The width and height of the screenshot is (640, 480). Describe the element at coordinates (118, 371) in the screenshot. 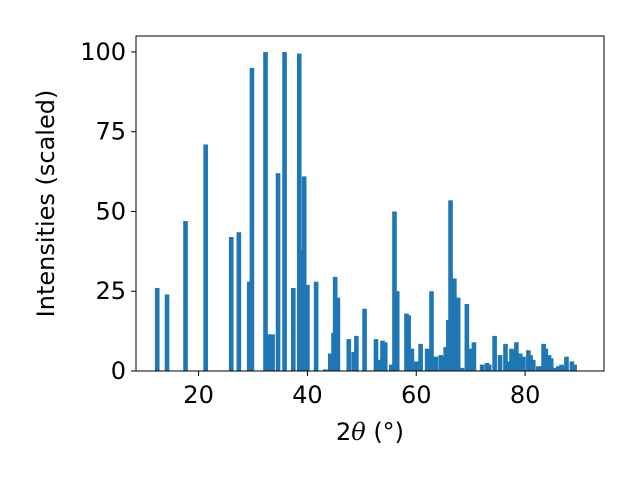

I see `y-tick-label: 0` at that location.